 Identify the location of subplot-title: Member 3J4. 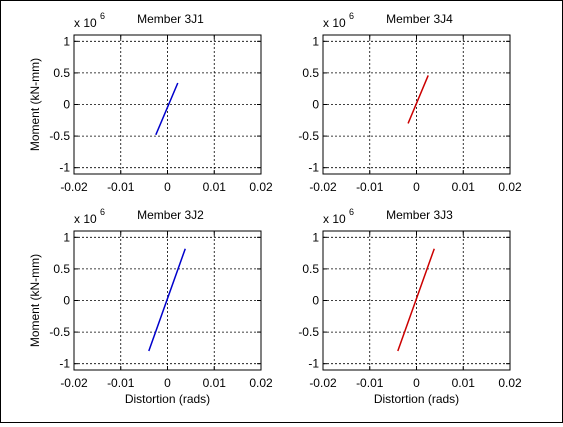
(419, 19).